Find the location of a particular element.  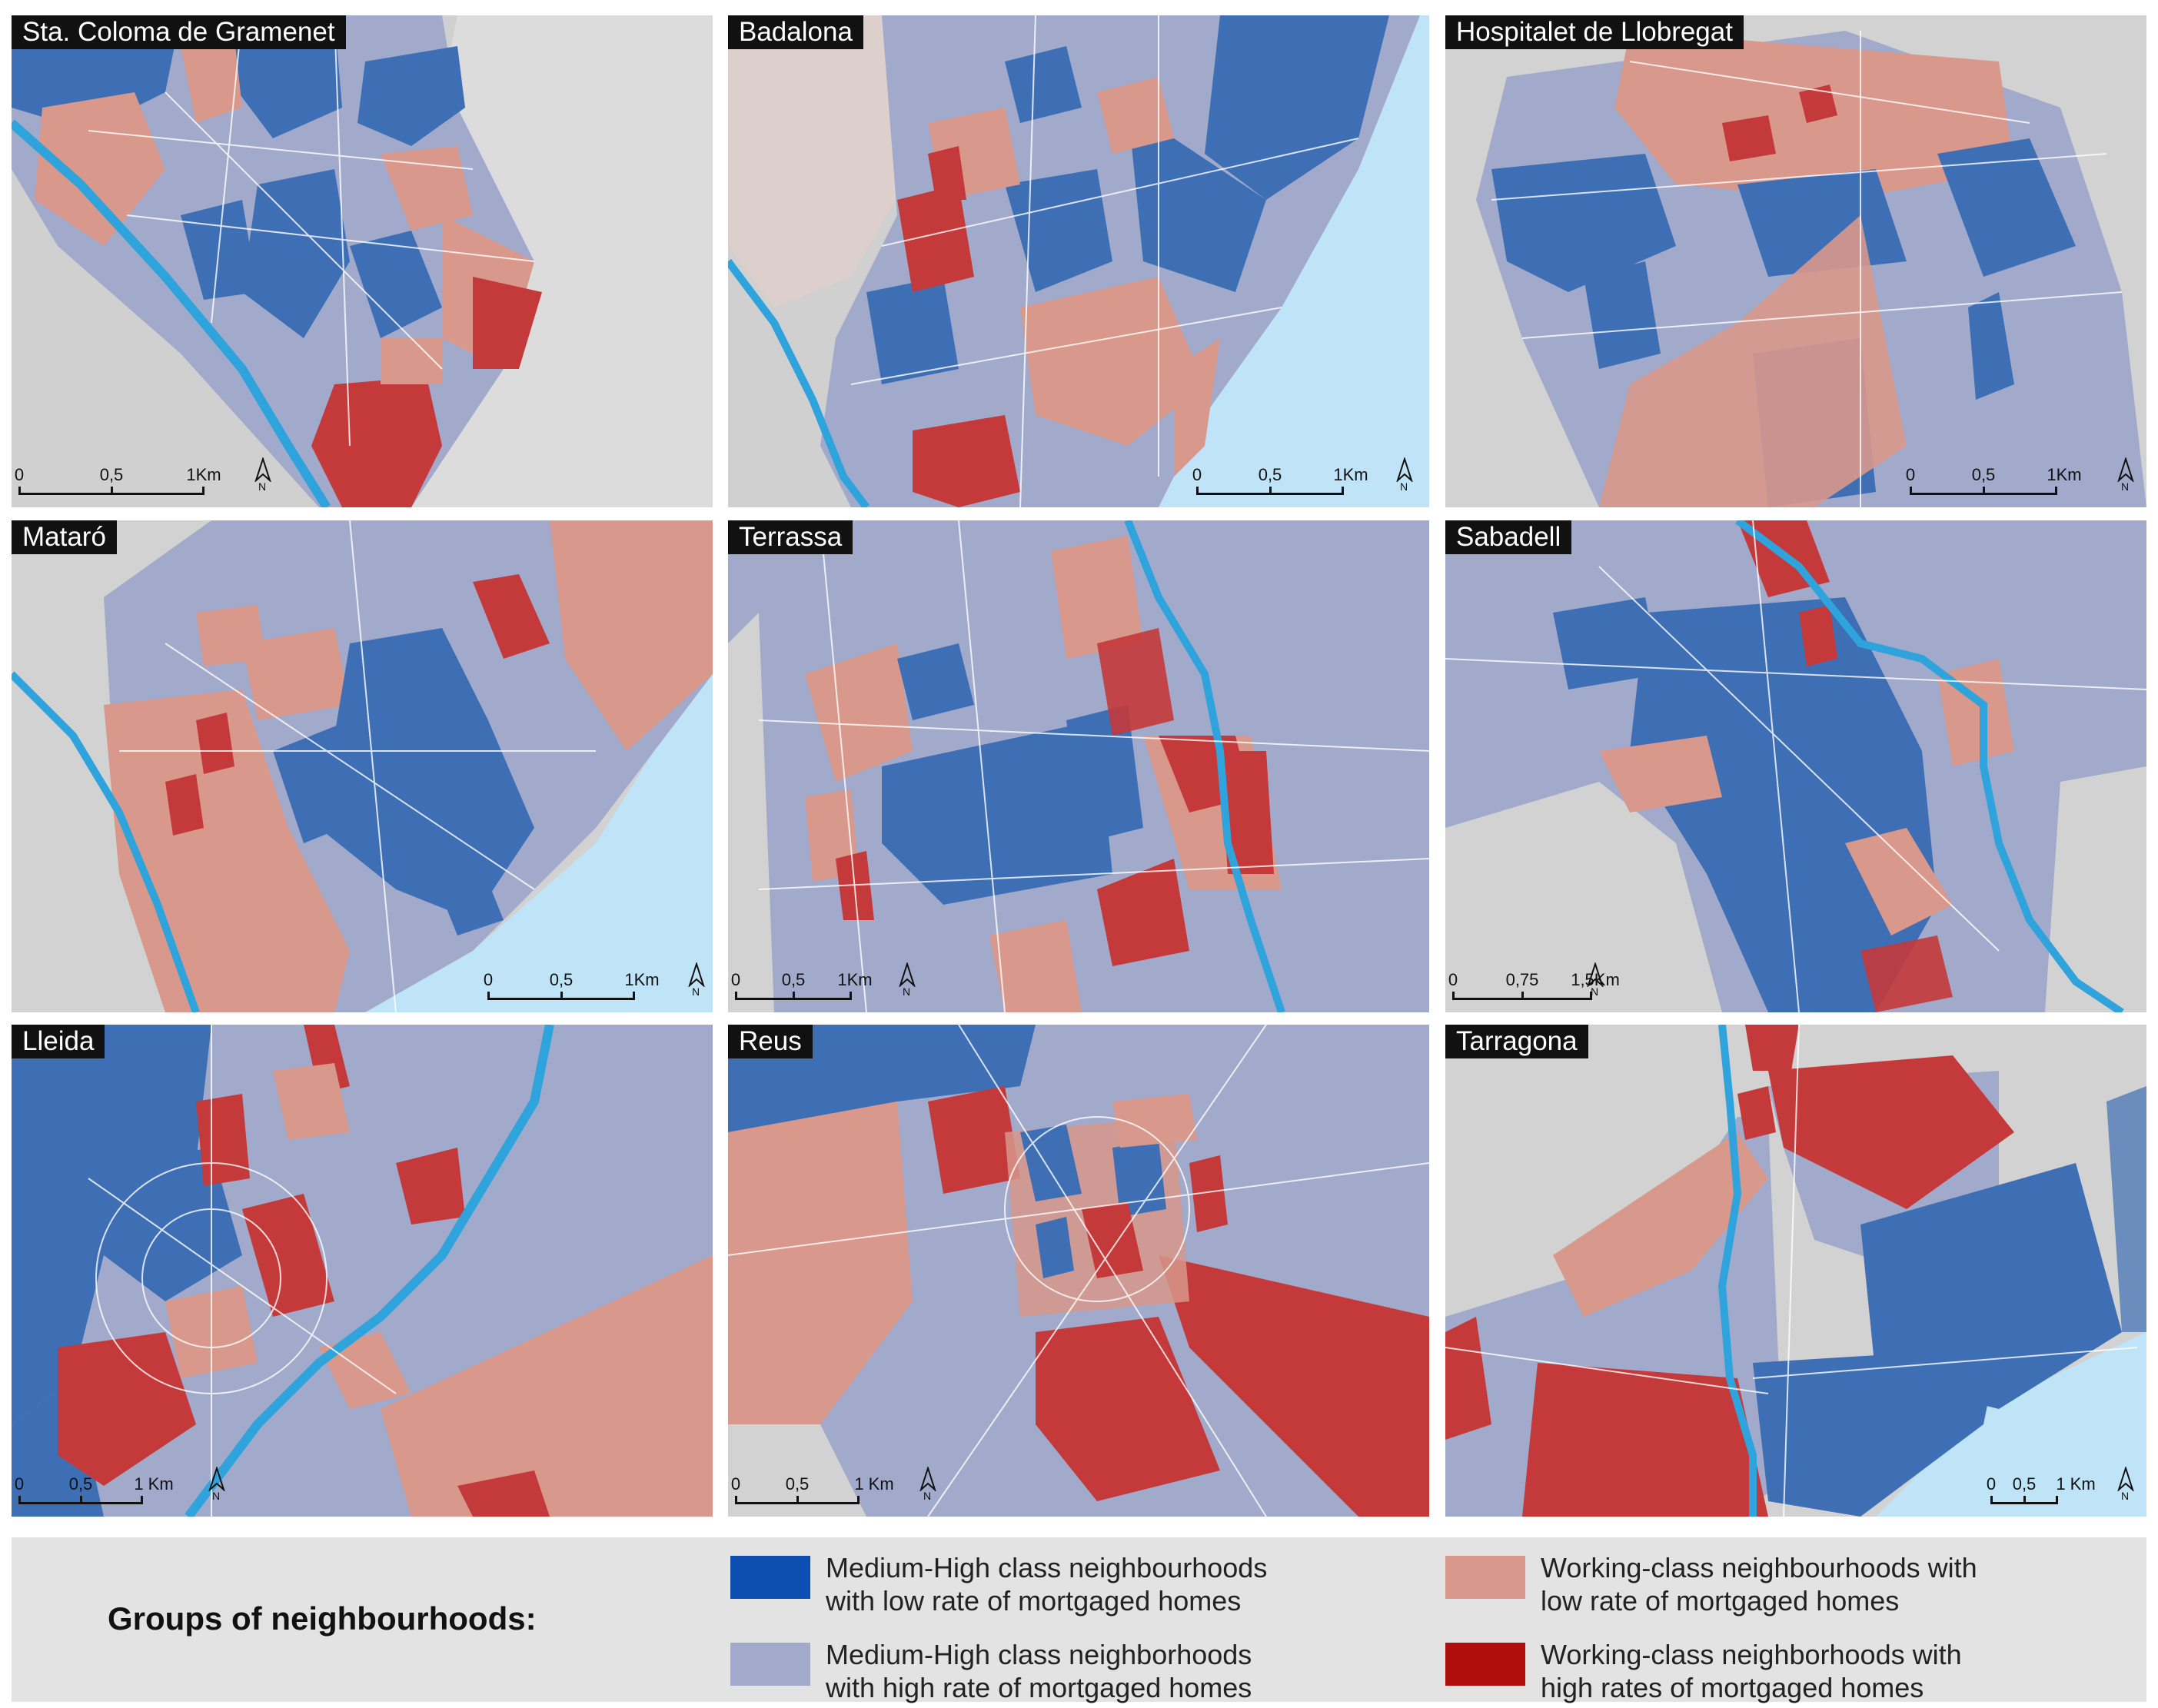

legend-text-line: with high rate of mortgaged homes is located at coordinates (1039, 1687).